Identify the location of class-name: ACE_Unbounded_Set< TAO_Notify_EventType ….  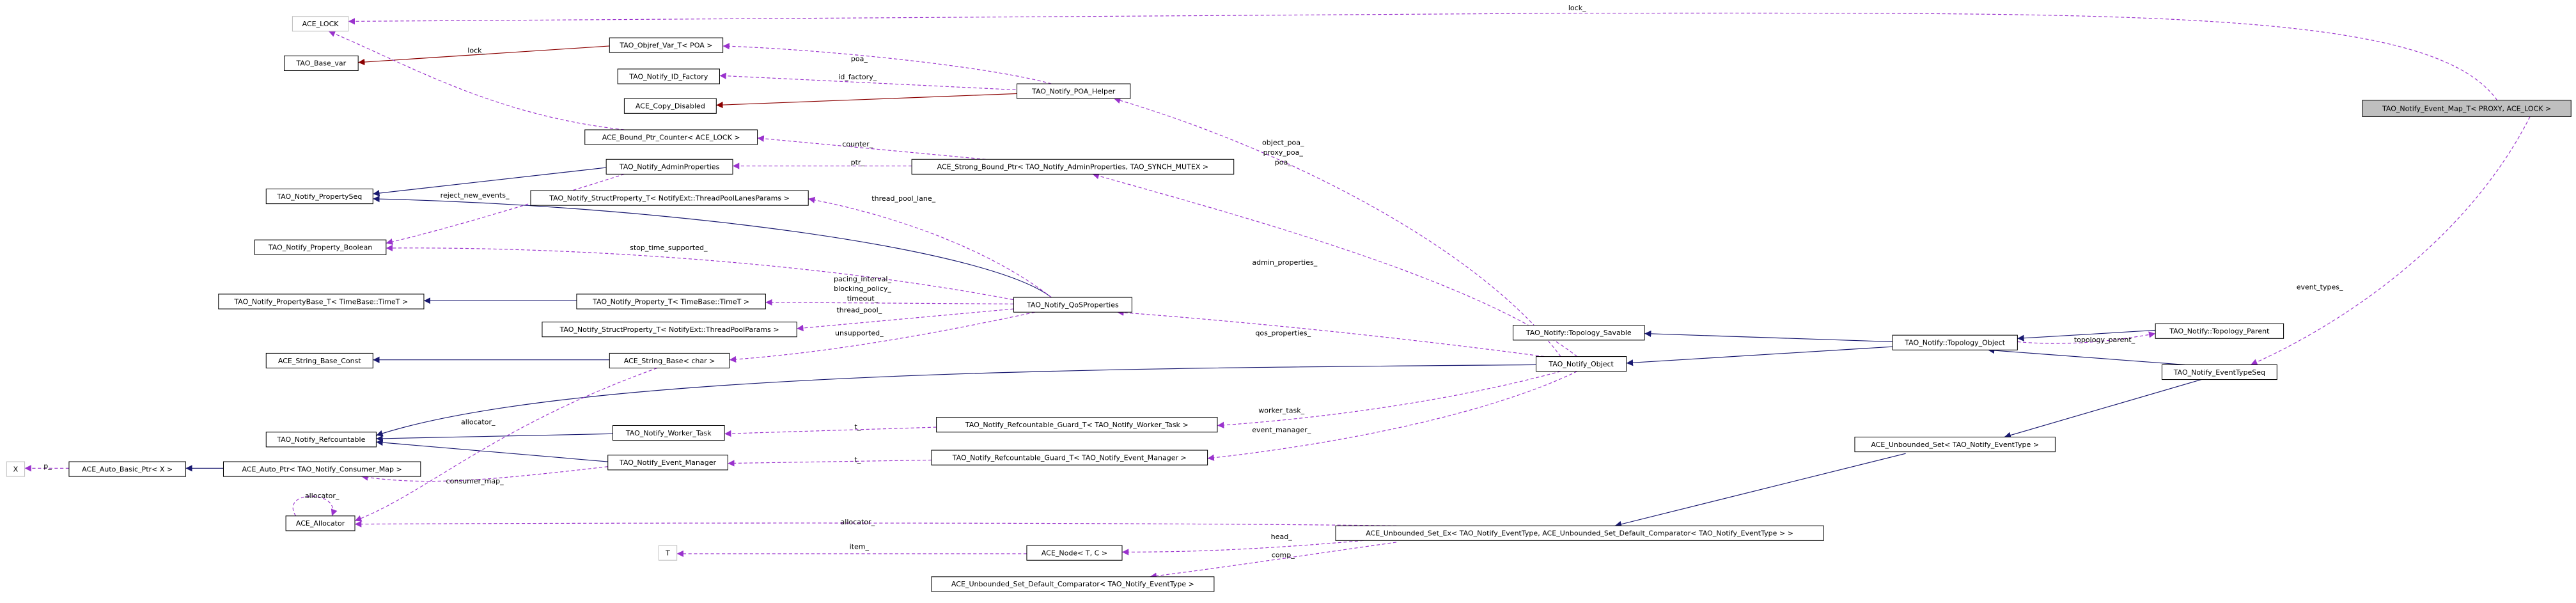
(1955, 445).